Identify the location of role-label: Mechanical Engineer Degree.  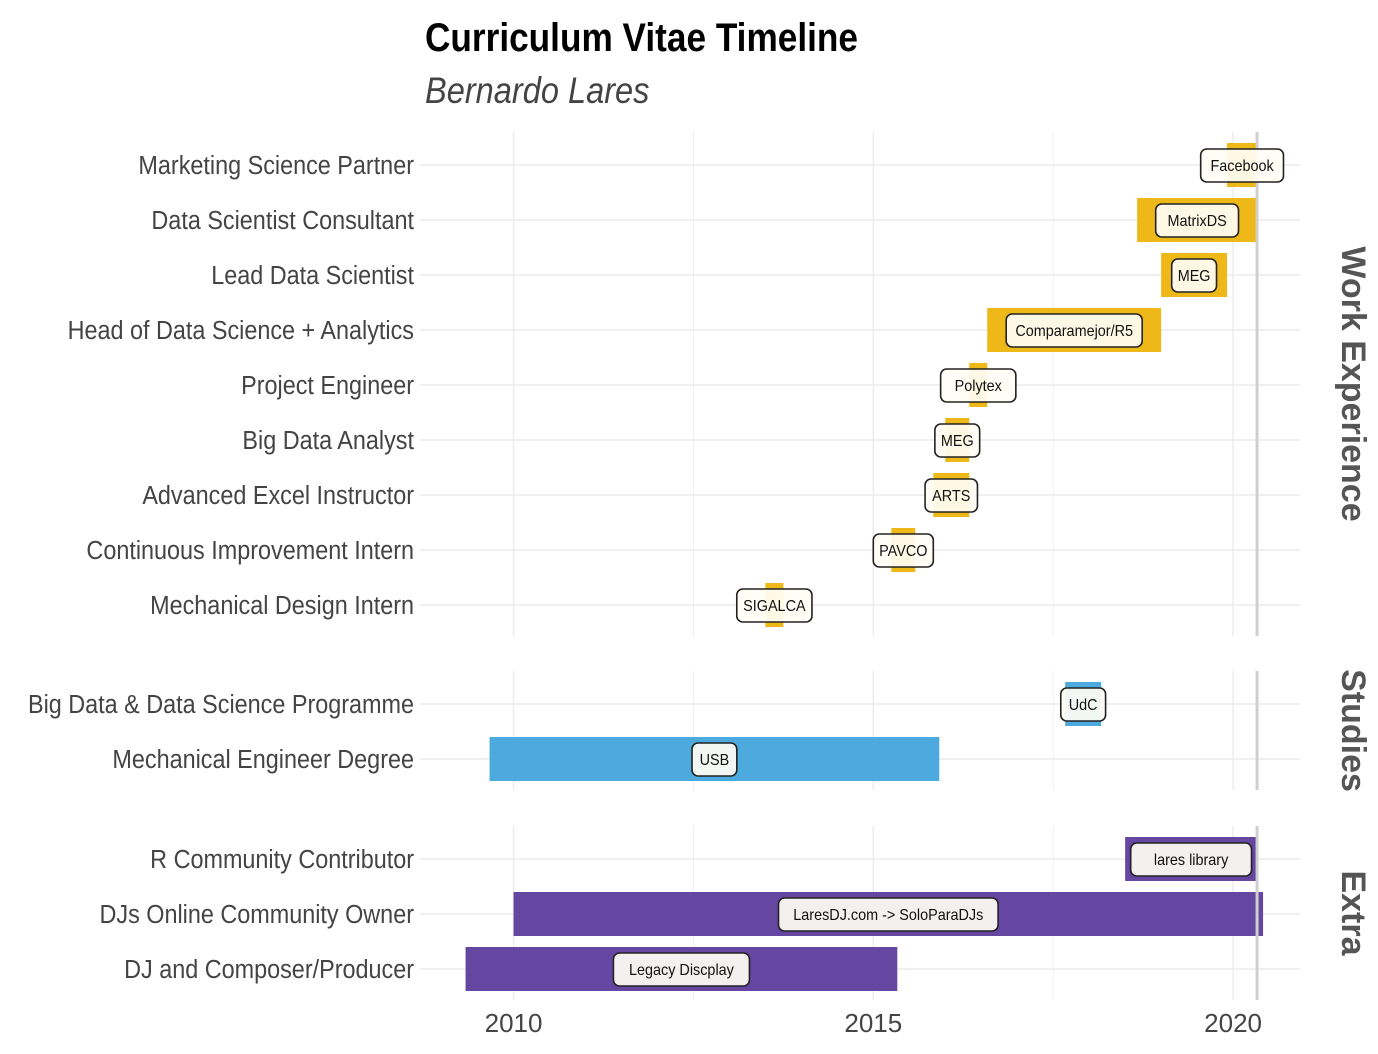
(263, 760).